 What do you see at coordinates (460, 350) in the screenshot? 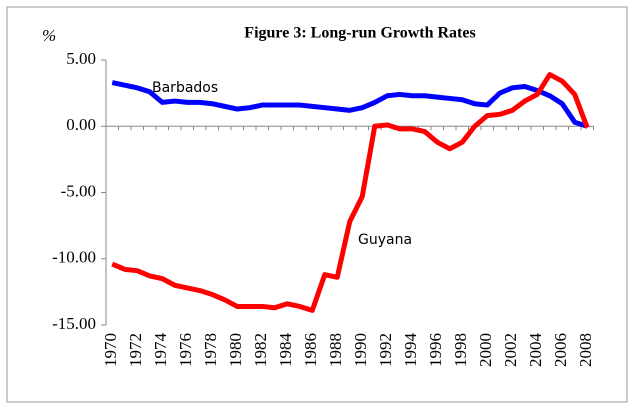
I see `x-tick-label: 1998` at bounding box center [460, 350].